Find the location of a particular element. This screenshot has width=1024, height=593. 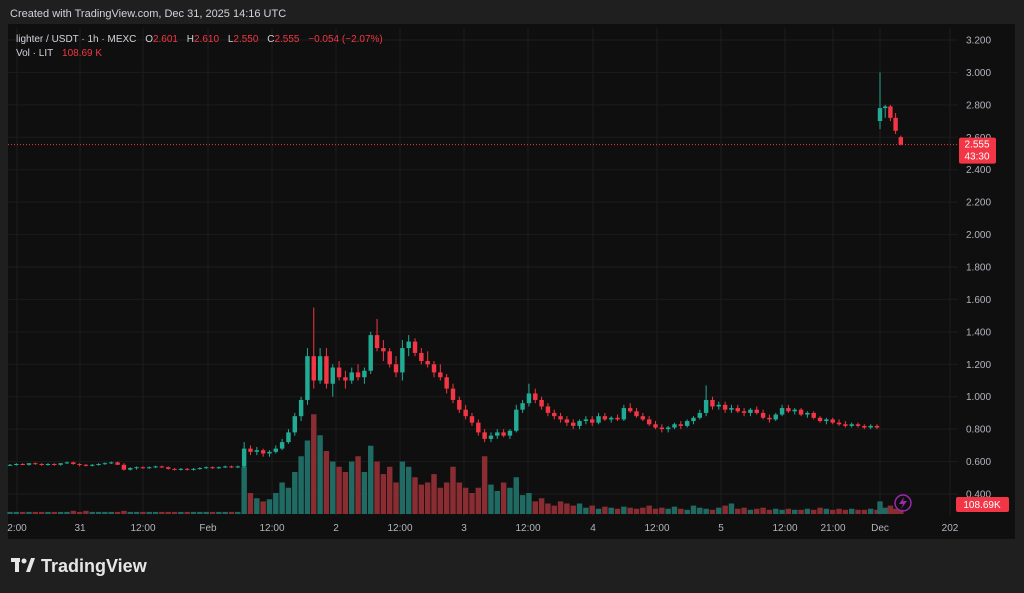

tradingview-logo-icon is located at coordinates (23, 566).